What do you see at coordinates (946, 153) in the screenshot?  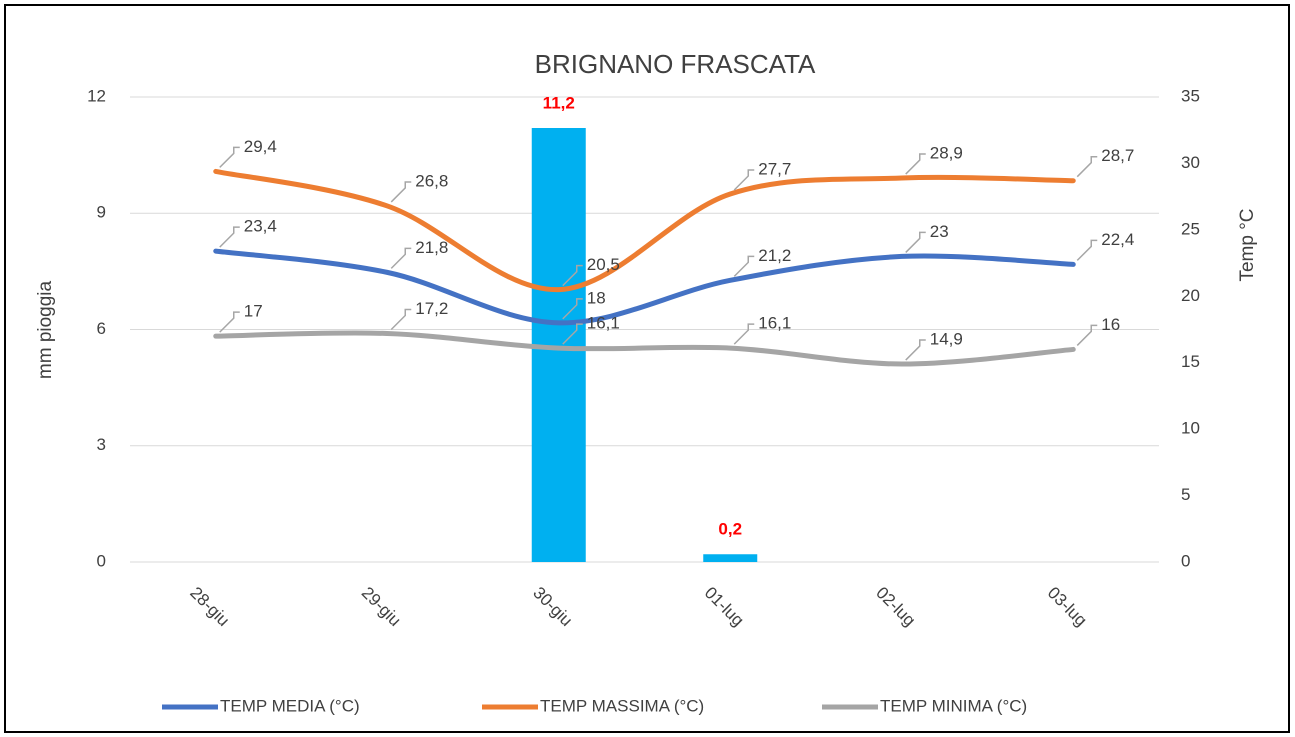 I see `line-value-label: 28,9` at bounding box center [946, 153].